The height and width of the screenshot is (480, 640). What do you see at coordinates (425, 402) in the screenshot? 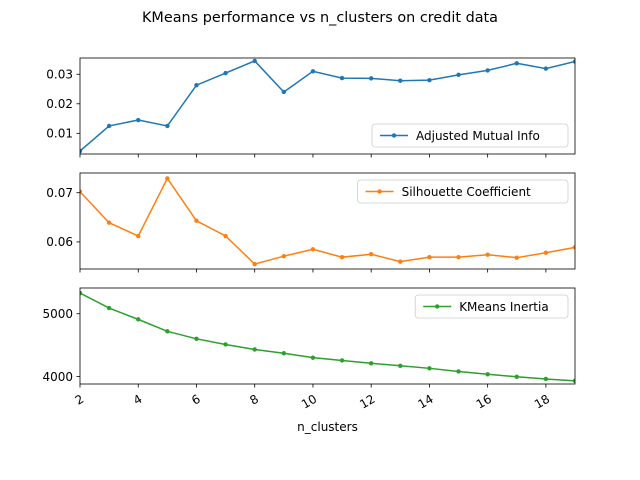
I see `x-tick-label: 14` at bounding box center [425, 402].